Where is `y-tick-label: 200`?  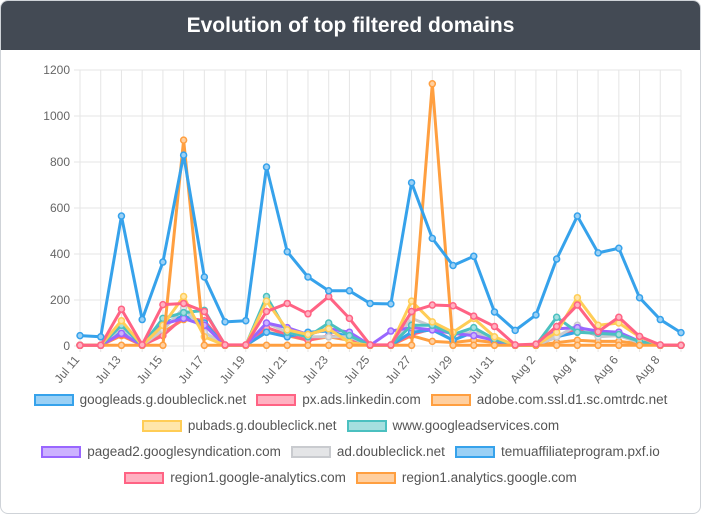 y-tick-label: 200 is located at coordinates (60, 300).